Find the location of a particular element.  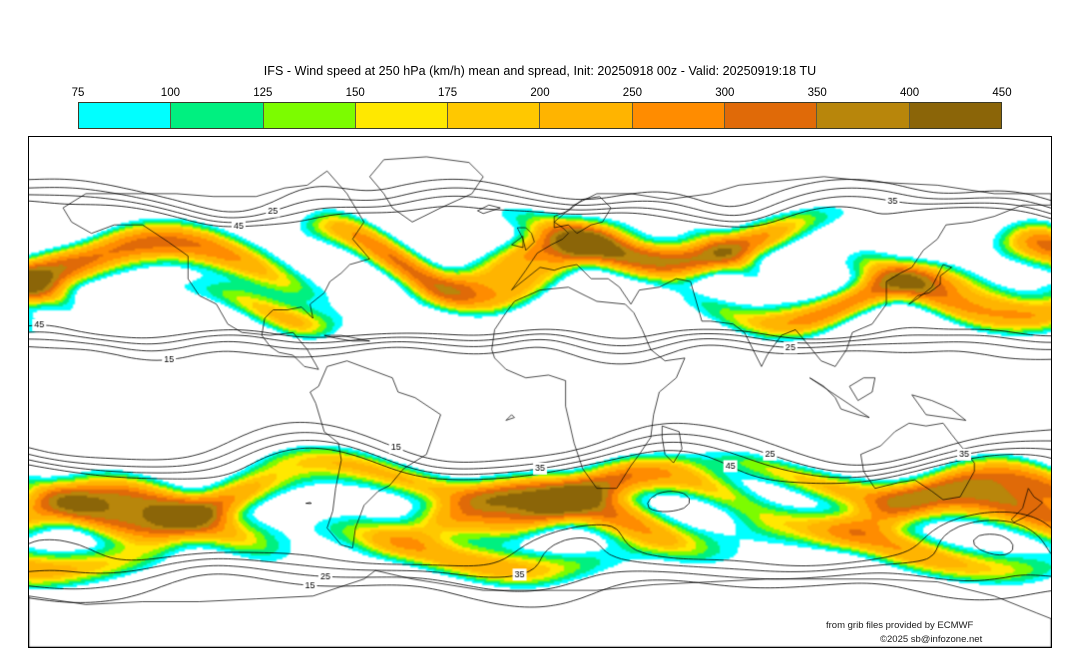

colorbar-gradient is located at coordinates (540, 115).